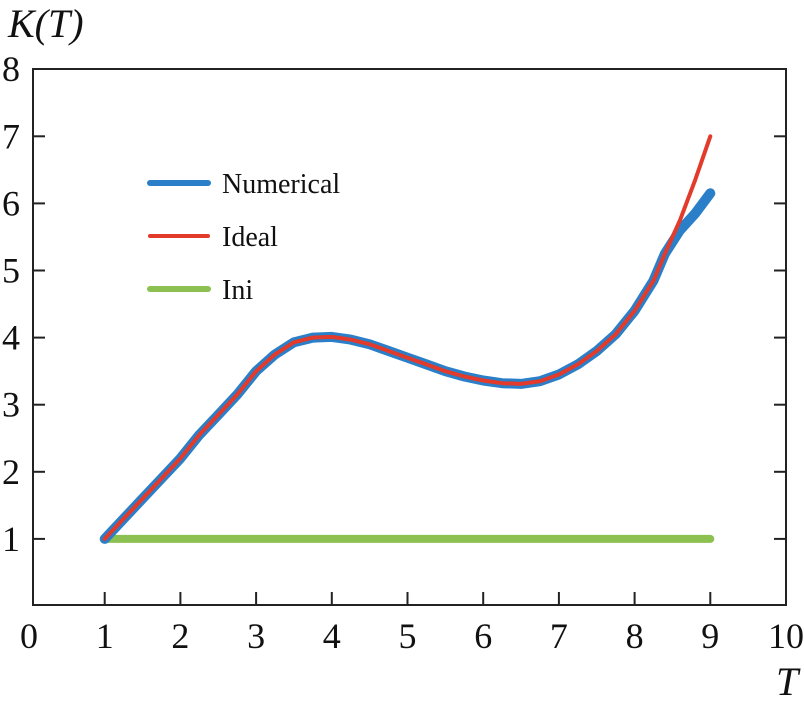 This screenshot has width=804, height=707. What do you see at coordinates (11, 472) in the screenshot?
I see `y-tick-label: 2` at bounding box center [11, 472].